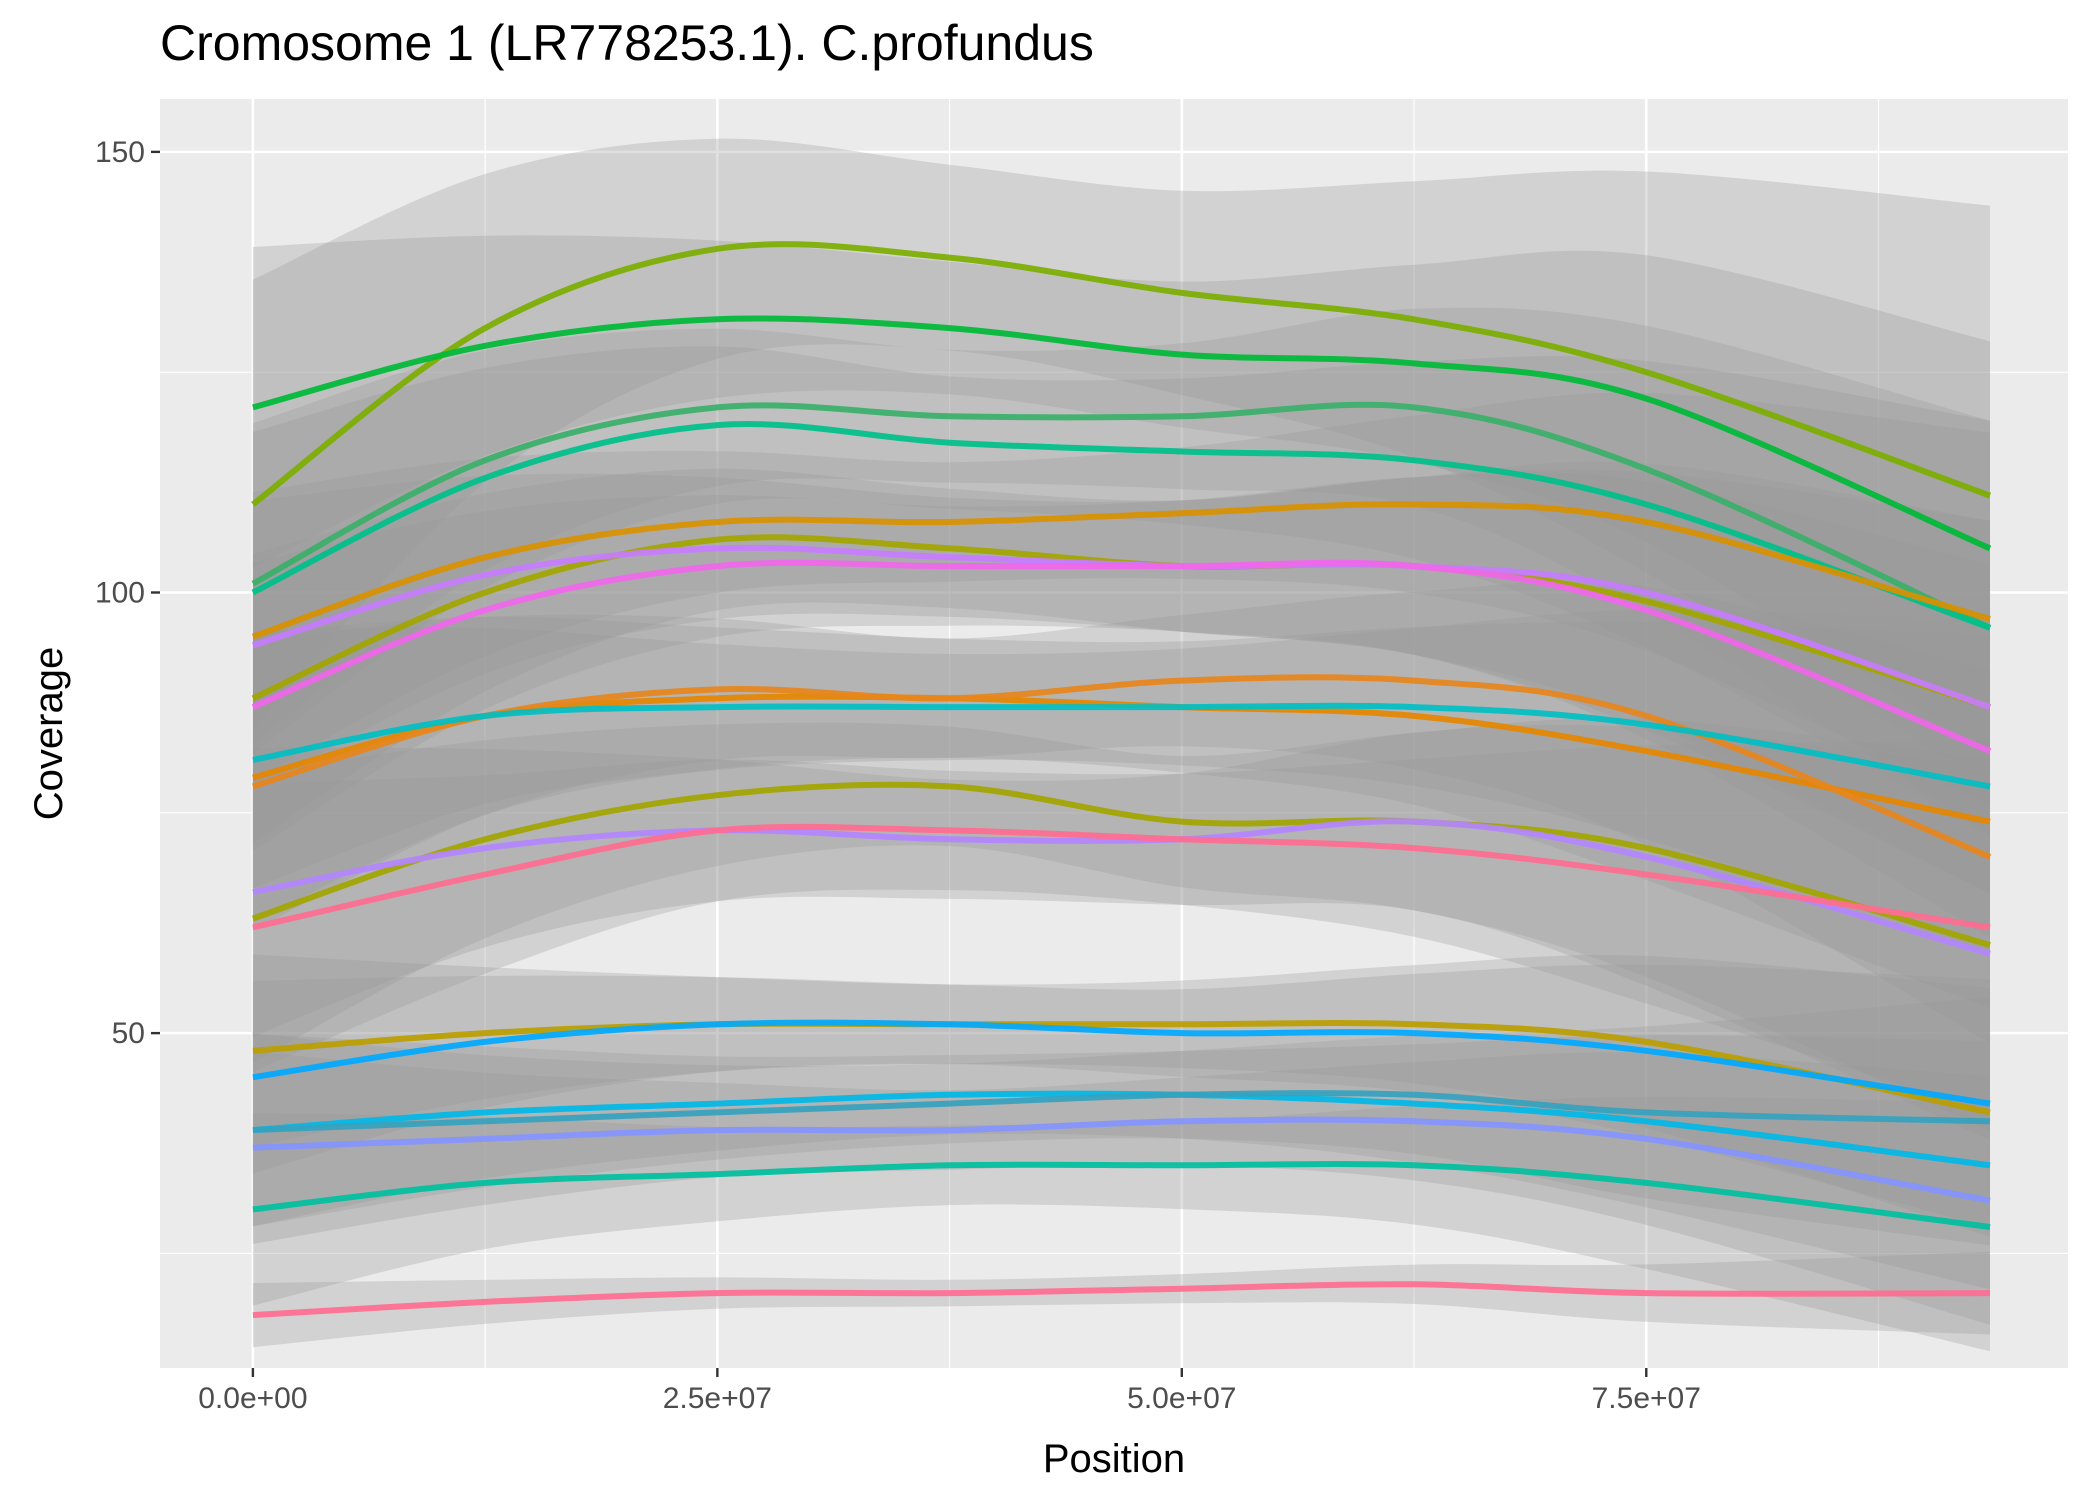 Image resolution: width=2100 pixels, height=1499 pixels. Describe the element at coordinates (627, 43) in the screenshot. I see `chart-title: Cromosome 1 (LR778253.1). C.profundus` at that location.